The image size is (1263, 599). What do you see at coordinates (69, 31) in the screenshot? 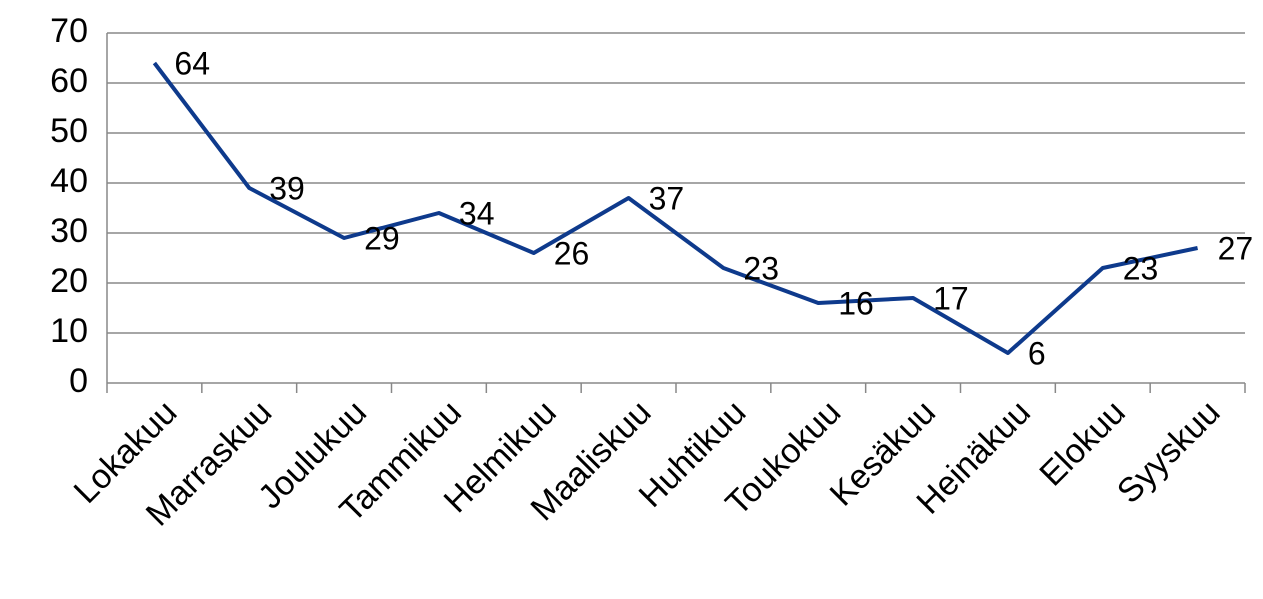
I see `y-tick-label: 70` at bounding box center [69, 31].